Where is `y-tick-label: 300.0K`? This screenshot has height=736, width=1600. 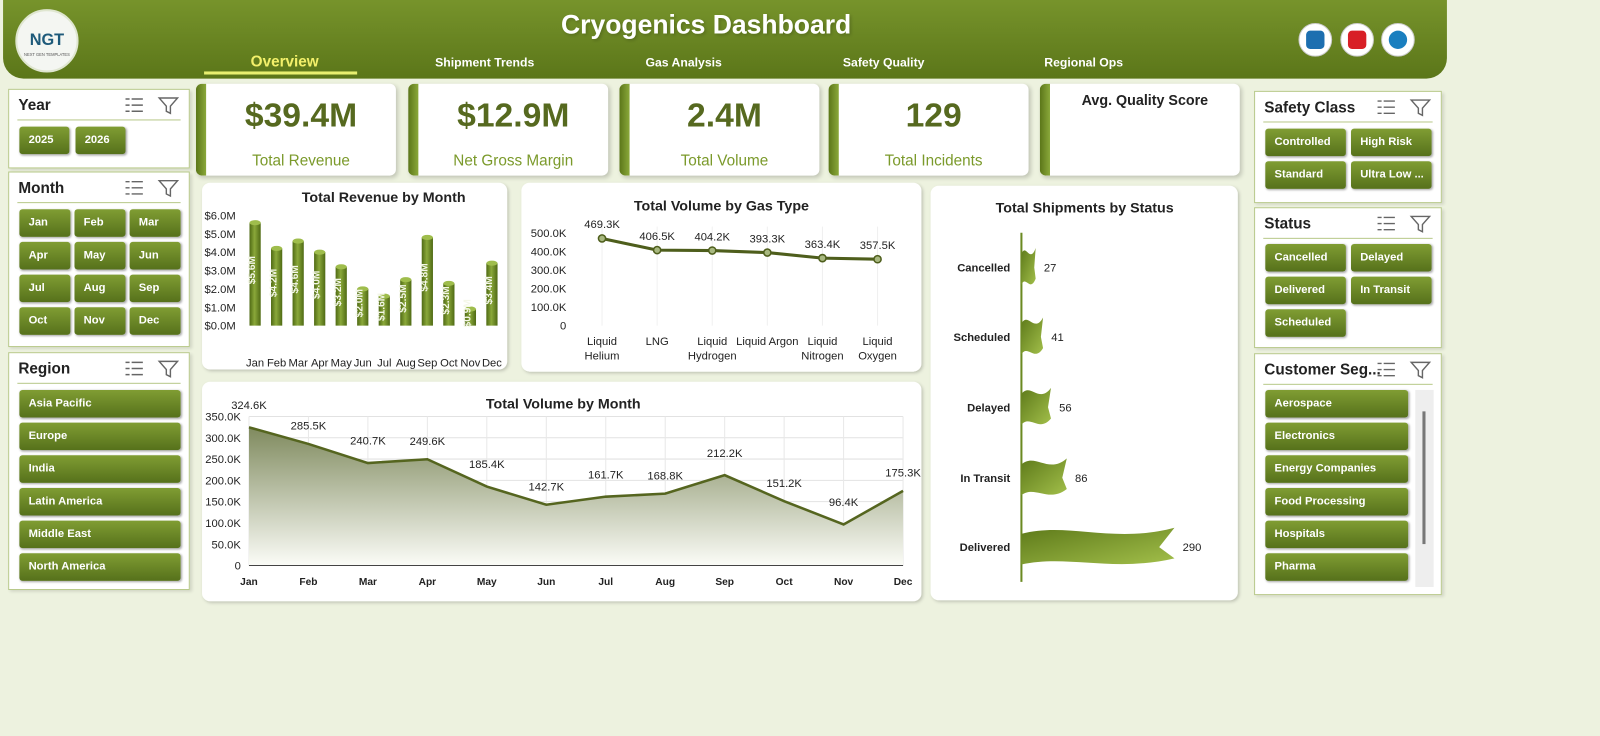 y-tick-label: 300.0K is located at coordinates (549, 271).